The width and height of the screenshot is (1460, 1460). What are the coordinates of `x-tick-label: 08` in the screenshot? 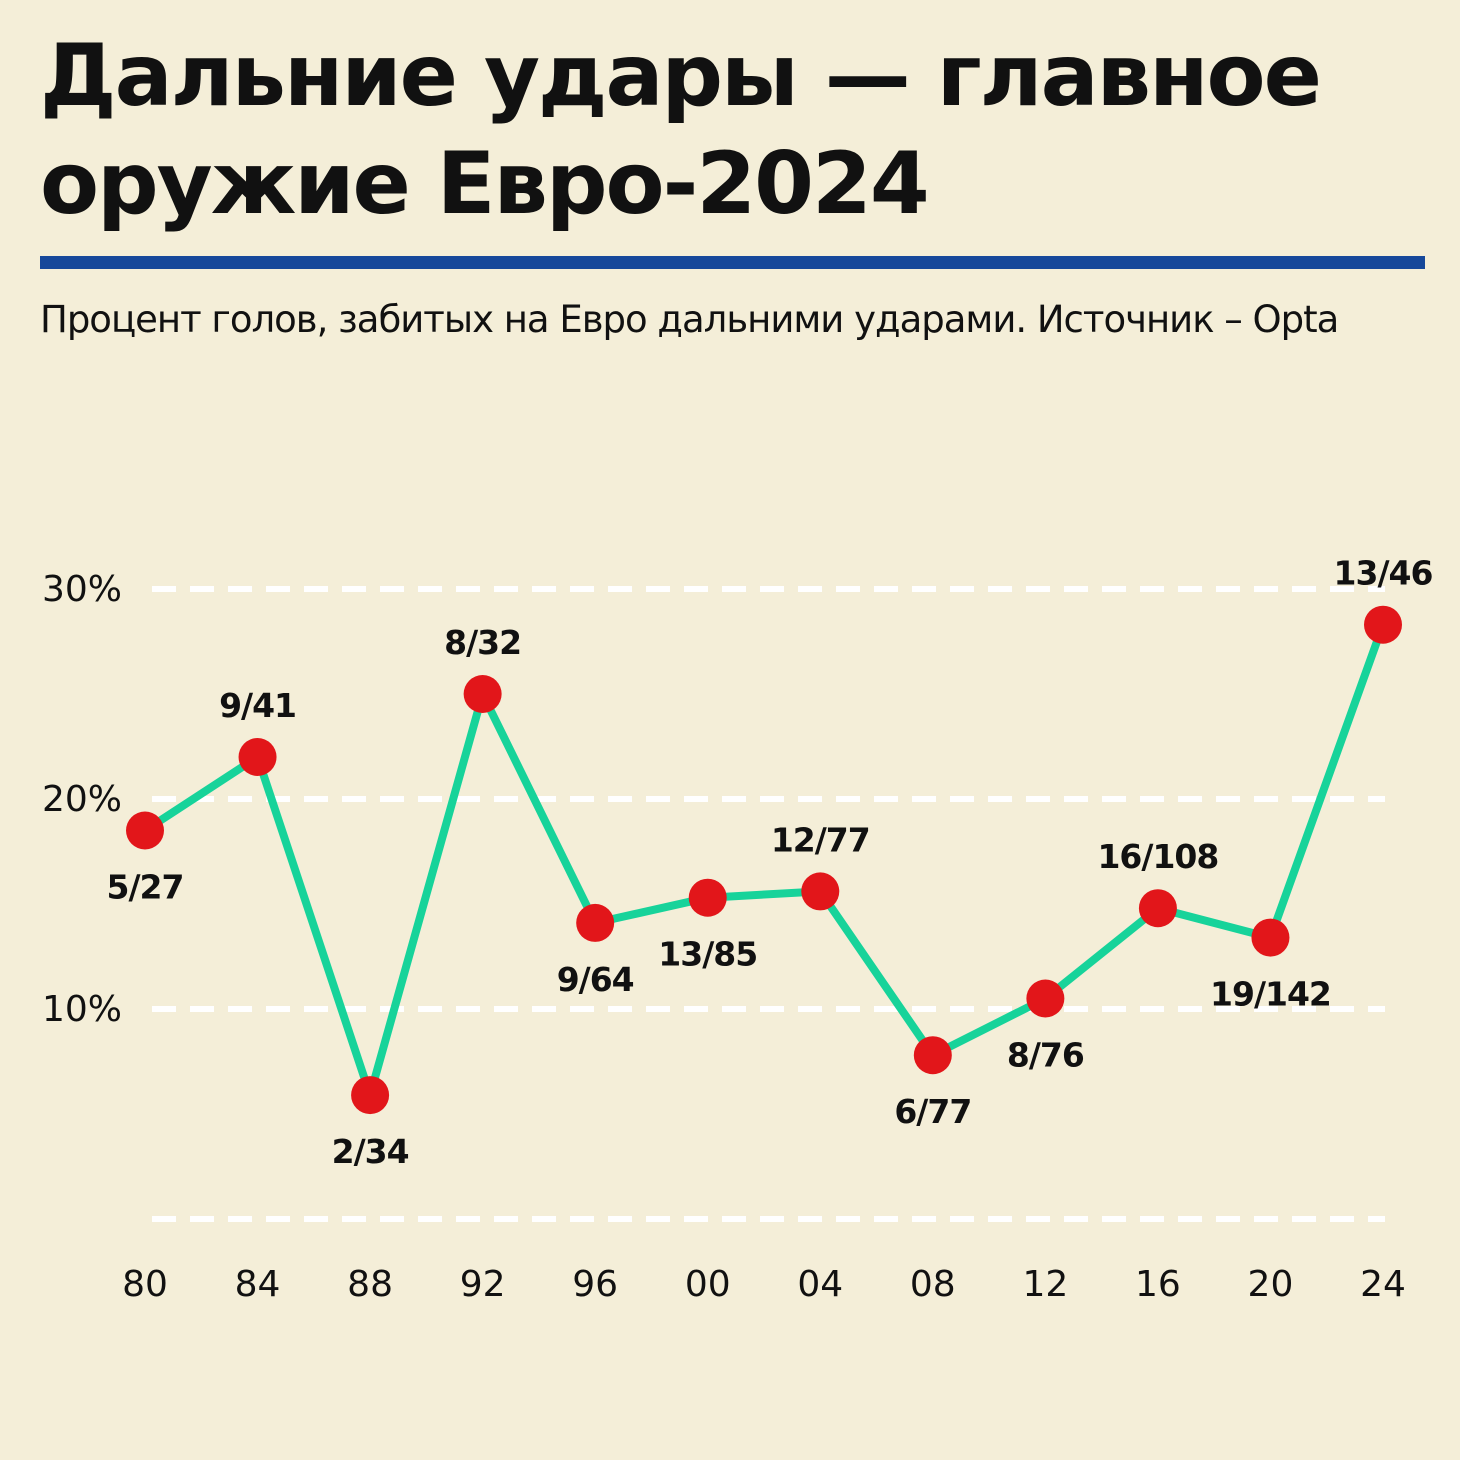 It's located at (933, 1284).